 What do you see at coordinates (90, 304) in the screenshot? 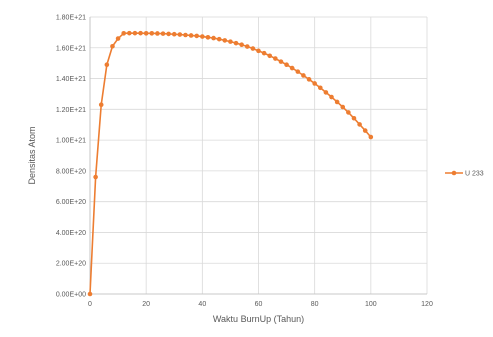
I see `x-tick-label: 0` at bounding box center [90, 304].